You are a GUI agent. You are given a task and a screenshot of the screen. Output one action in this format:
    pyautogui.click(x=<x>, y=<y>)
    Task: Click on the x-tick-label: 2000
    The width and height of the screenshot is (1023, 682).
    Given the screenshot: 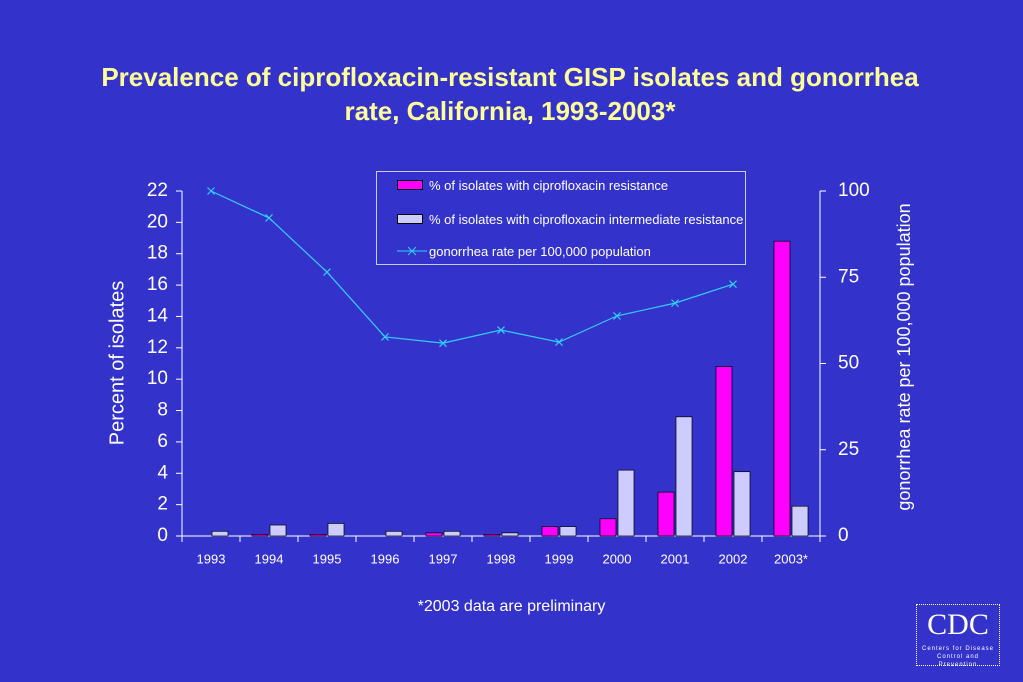 What is the action you would take?
    pyautogui.click(x=617, y=558)
    